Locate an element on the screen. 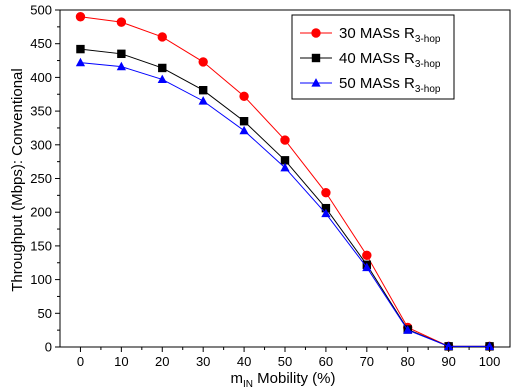 The height and width of the screenshot is (388, 515). y-tick-label: 200 is located at coordinates (41, 212).